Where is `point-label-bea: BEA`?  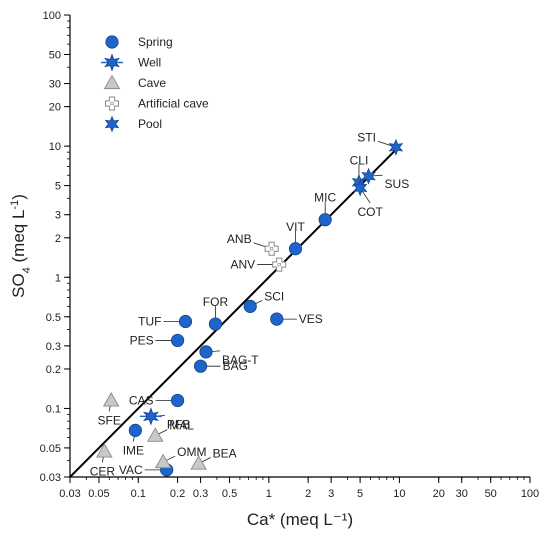 point-label-bea: BEA is located at coordinates (225, 454).